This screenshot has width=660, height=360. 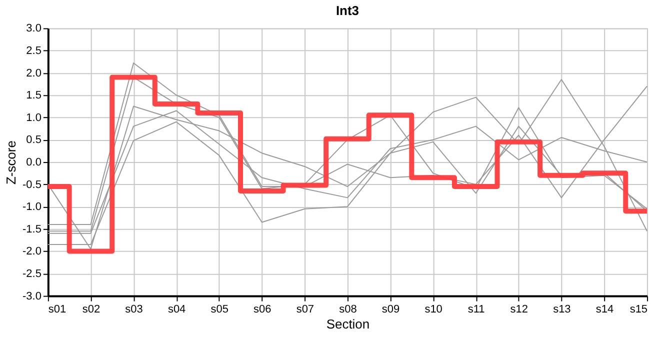 What do you see at coordinates (32, 252) in the screenshot?
I see `y-tick-label: -2.0` at bounding box center [32, 252].